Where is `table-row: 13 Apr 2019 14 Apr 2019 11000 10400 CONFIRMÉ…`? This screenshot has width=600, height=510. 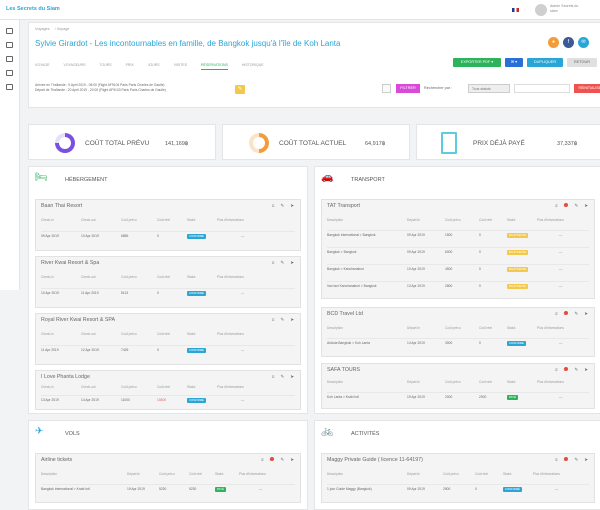
table-row: 13 Apr 2019 14 Apr 2019 11000 10400 CONFIRMÉ… is located at coordinates (168, 399).